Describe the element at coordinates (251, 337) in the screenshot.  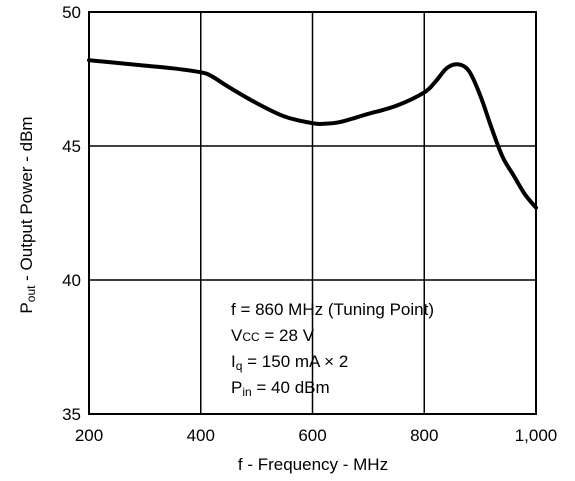
I see `annotation-vcc-sub: CC` at that location.